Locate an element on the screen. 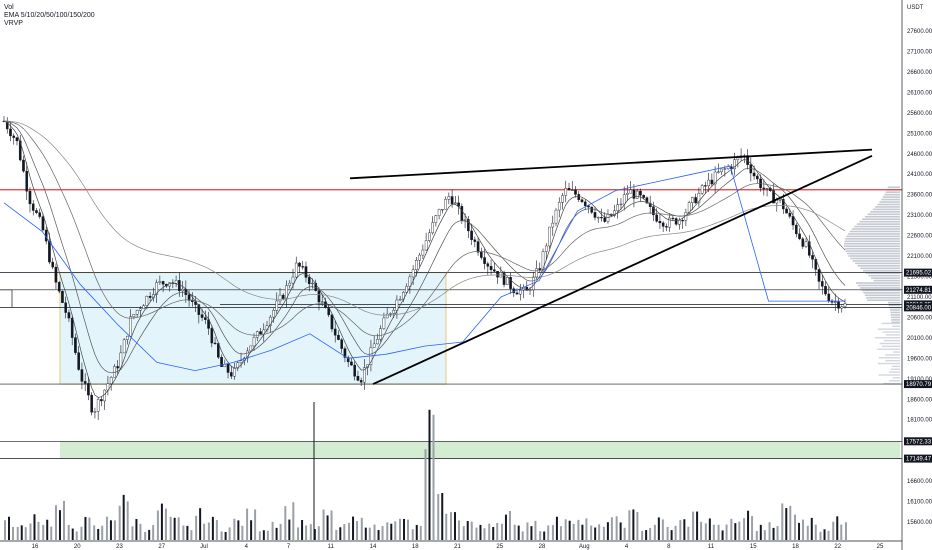 This screenshot has height=550, width=932. y-tick-label: 16100.00 is located at coordinates (919, 503).